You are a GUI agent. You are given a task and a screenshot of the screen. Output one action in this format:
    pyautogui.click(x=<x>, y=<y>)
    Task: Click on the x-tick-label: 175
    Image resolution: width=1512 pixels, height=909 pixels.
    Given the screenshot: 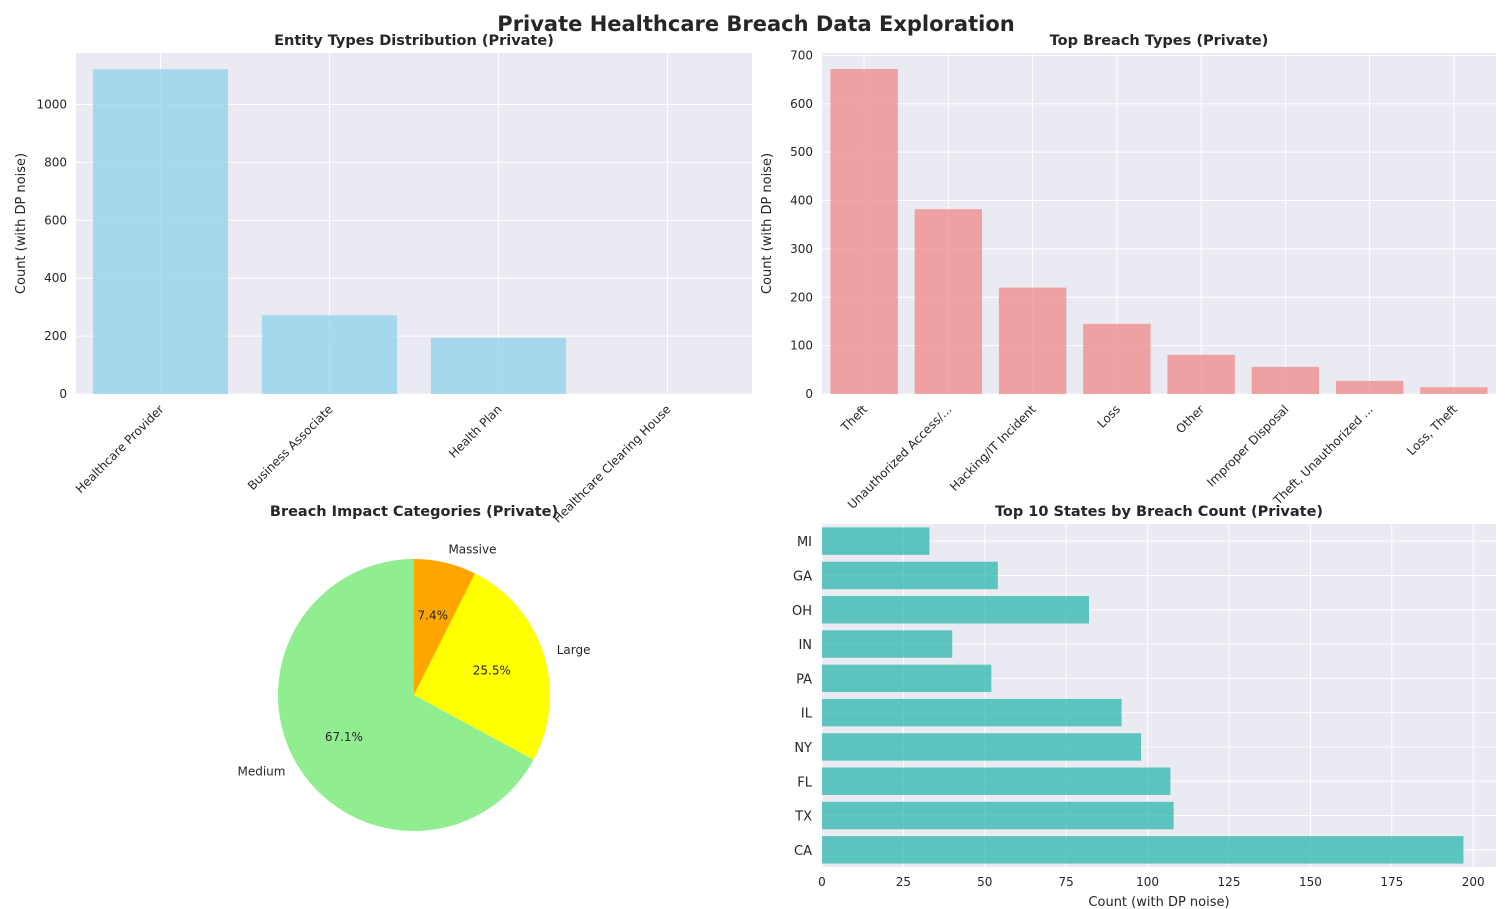 What is the action you would take?
    pyautogui.click(x=1391, y=882)
    